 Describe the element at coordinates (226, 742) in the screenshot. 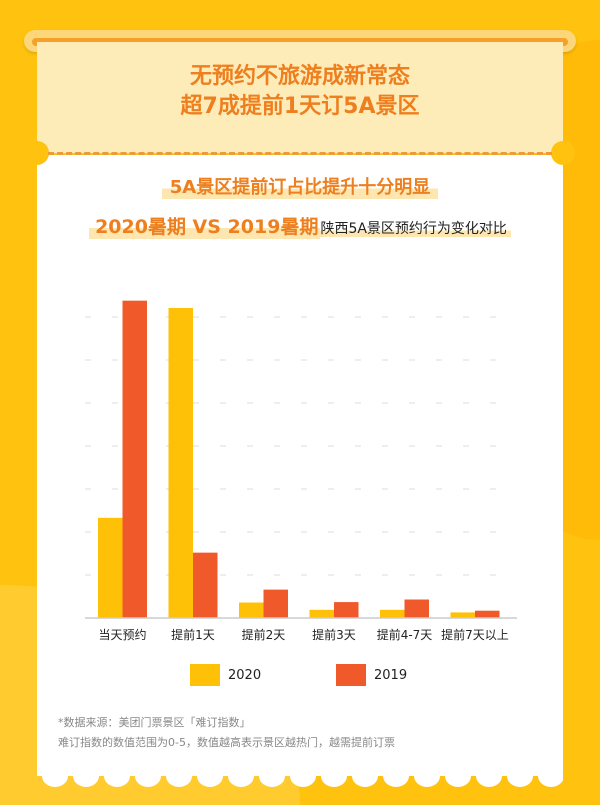

I see `footnote-explanation: 难订指数的数值范围为0-5，数值越高表示景区越热门，越需提前订票` at that location.